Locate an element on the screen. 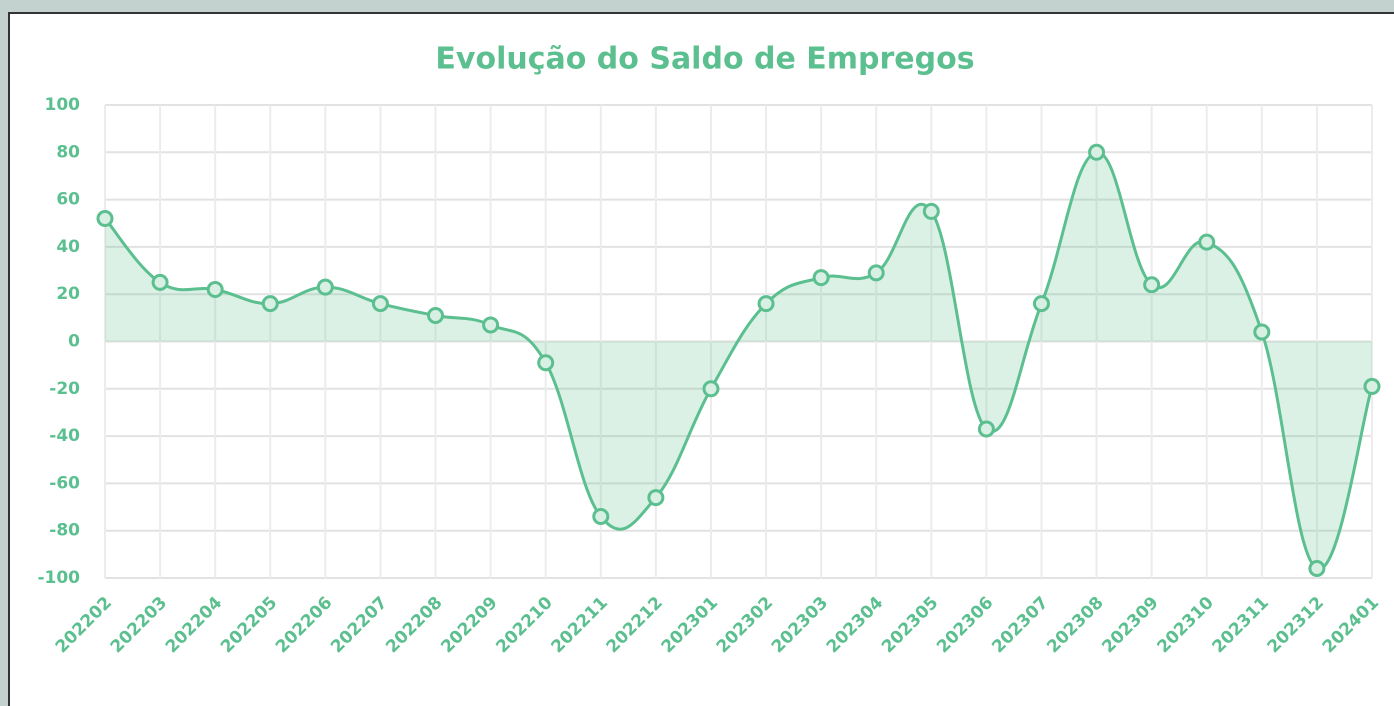 The width and height of the screenshot is (1394, 706). y-tick-label: -20 is located at coordinates (64, 389).